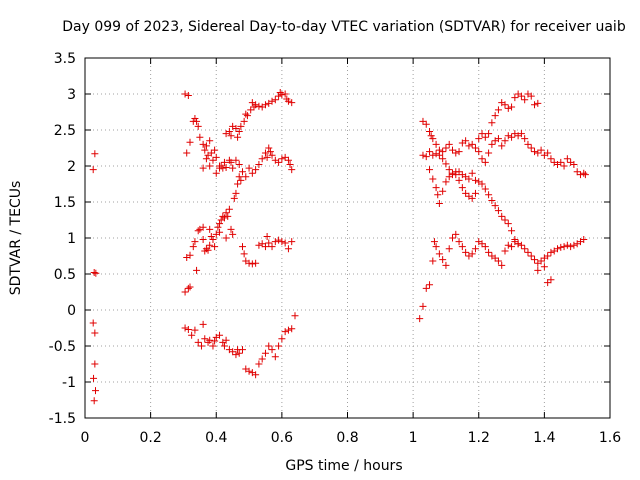 This screenshot has height=480, width=640. I want to click on y-tick-label: 2, so click(71, 167).